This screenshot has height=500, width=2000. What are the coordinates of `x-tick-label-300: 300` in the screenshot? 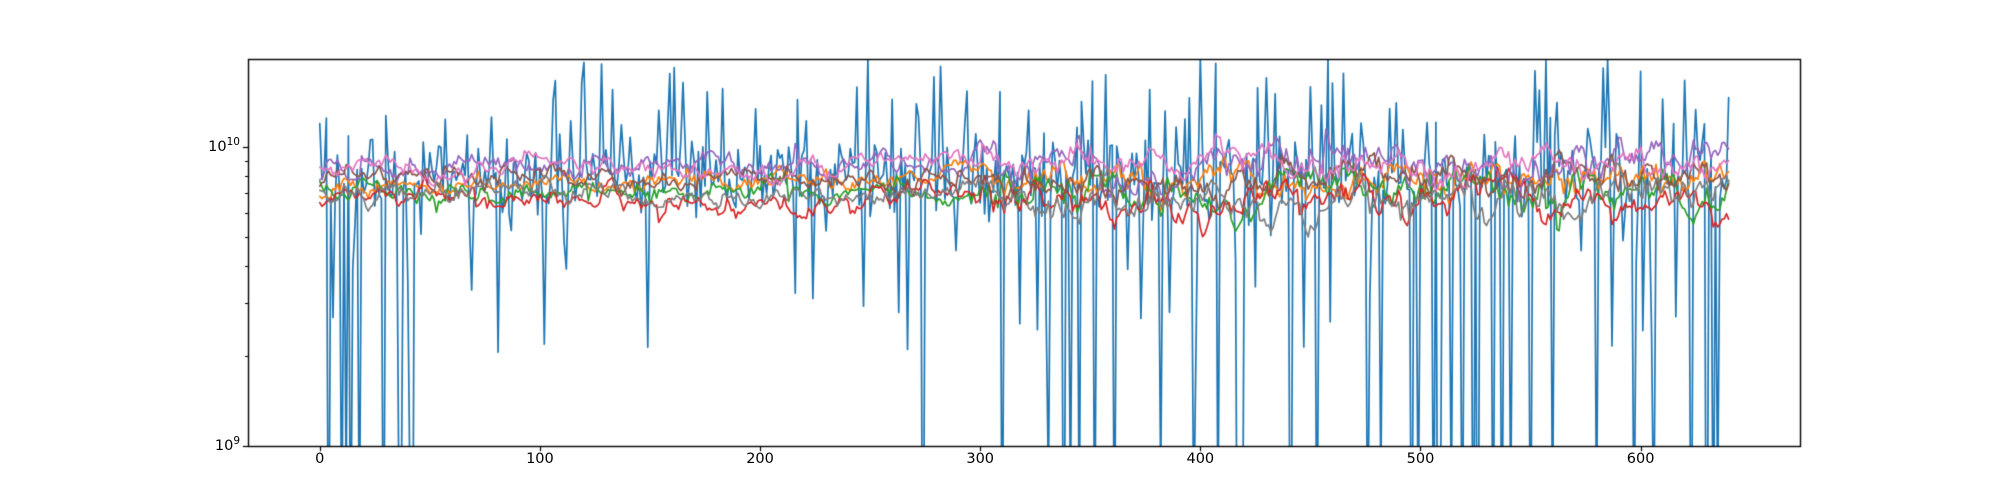 It's located at (980, 459).